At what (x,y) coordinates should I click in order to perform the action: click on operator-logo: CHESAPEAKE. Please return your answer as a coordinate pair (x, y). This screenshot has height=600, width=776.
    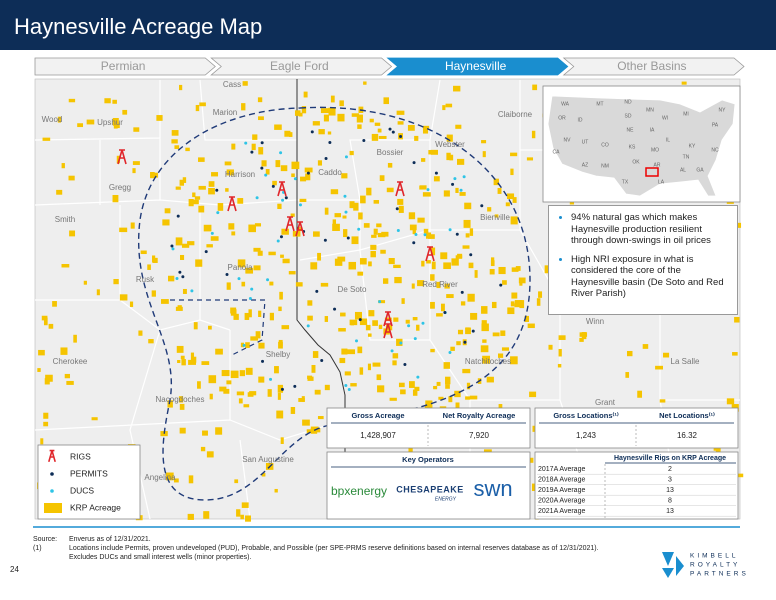
    Looking at the image, I should click on (430, 489).